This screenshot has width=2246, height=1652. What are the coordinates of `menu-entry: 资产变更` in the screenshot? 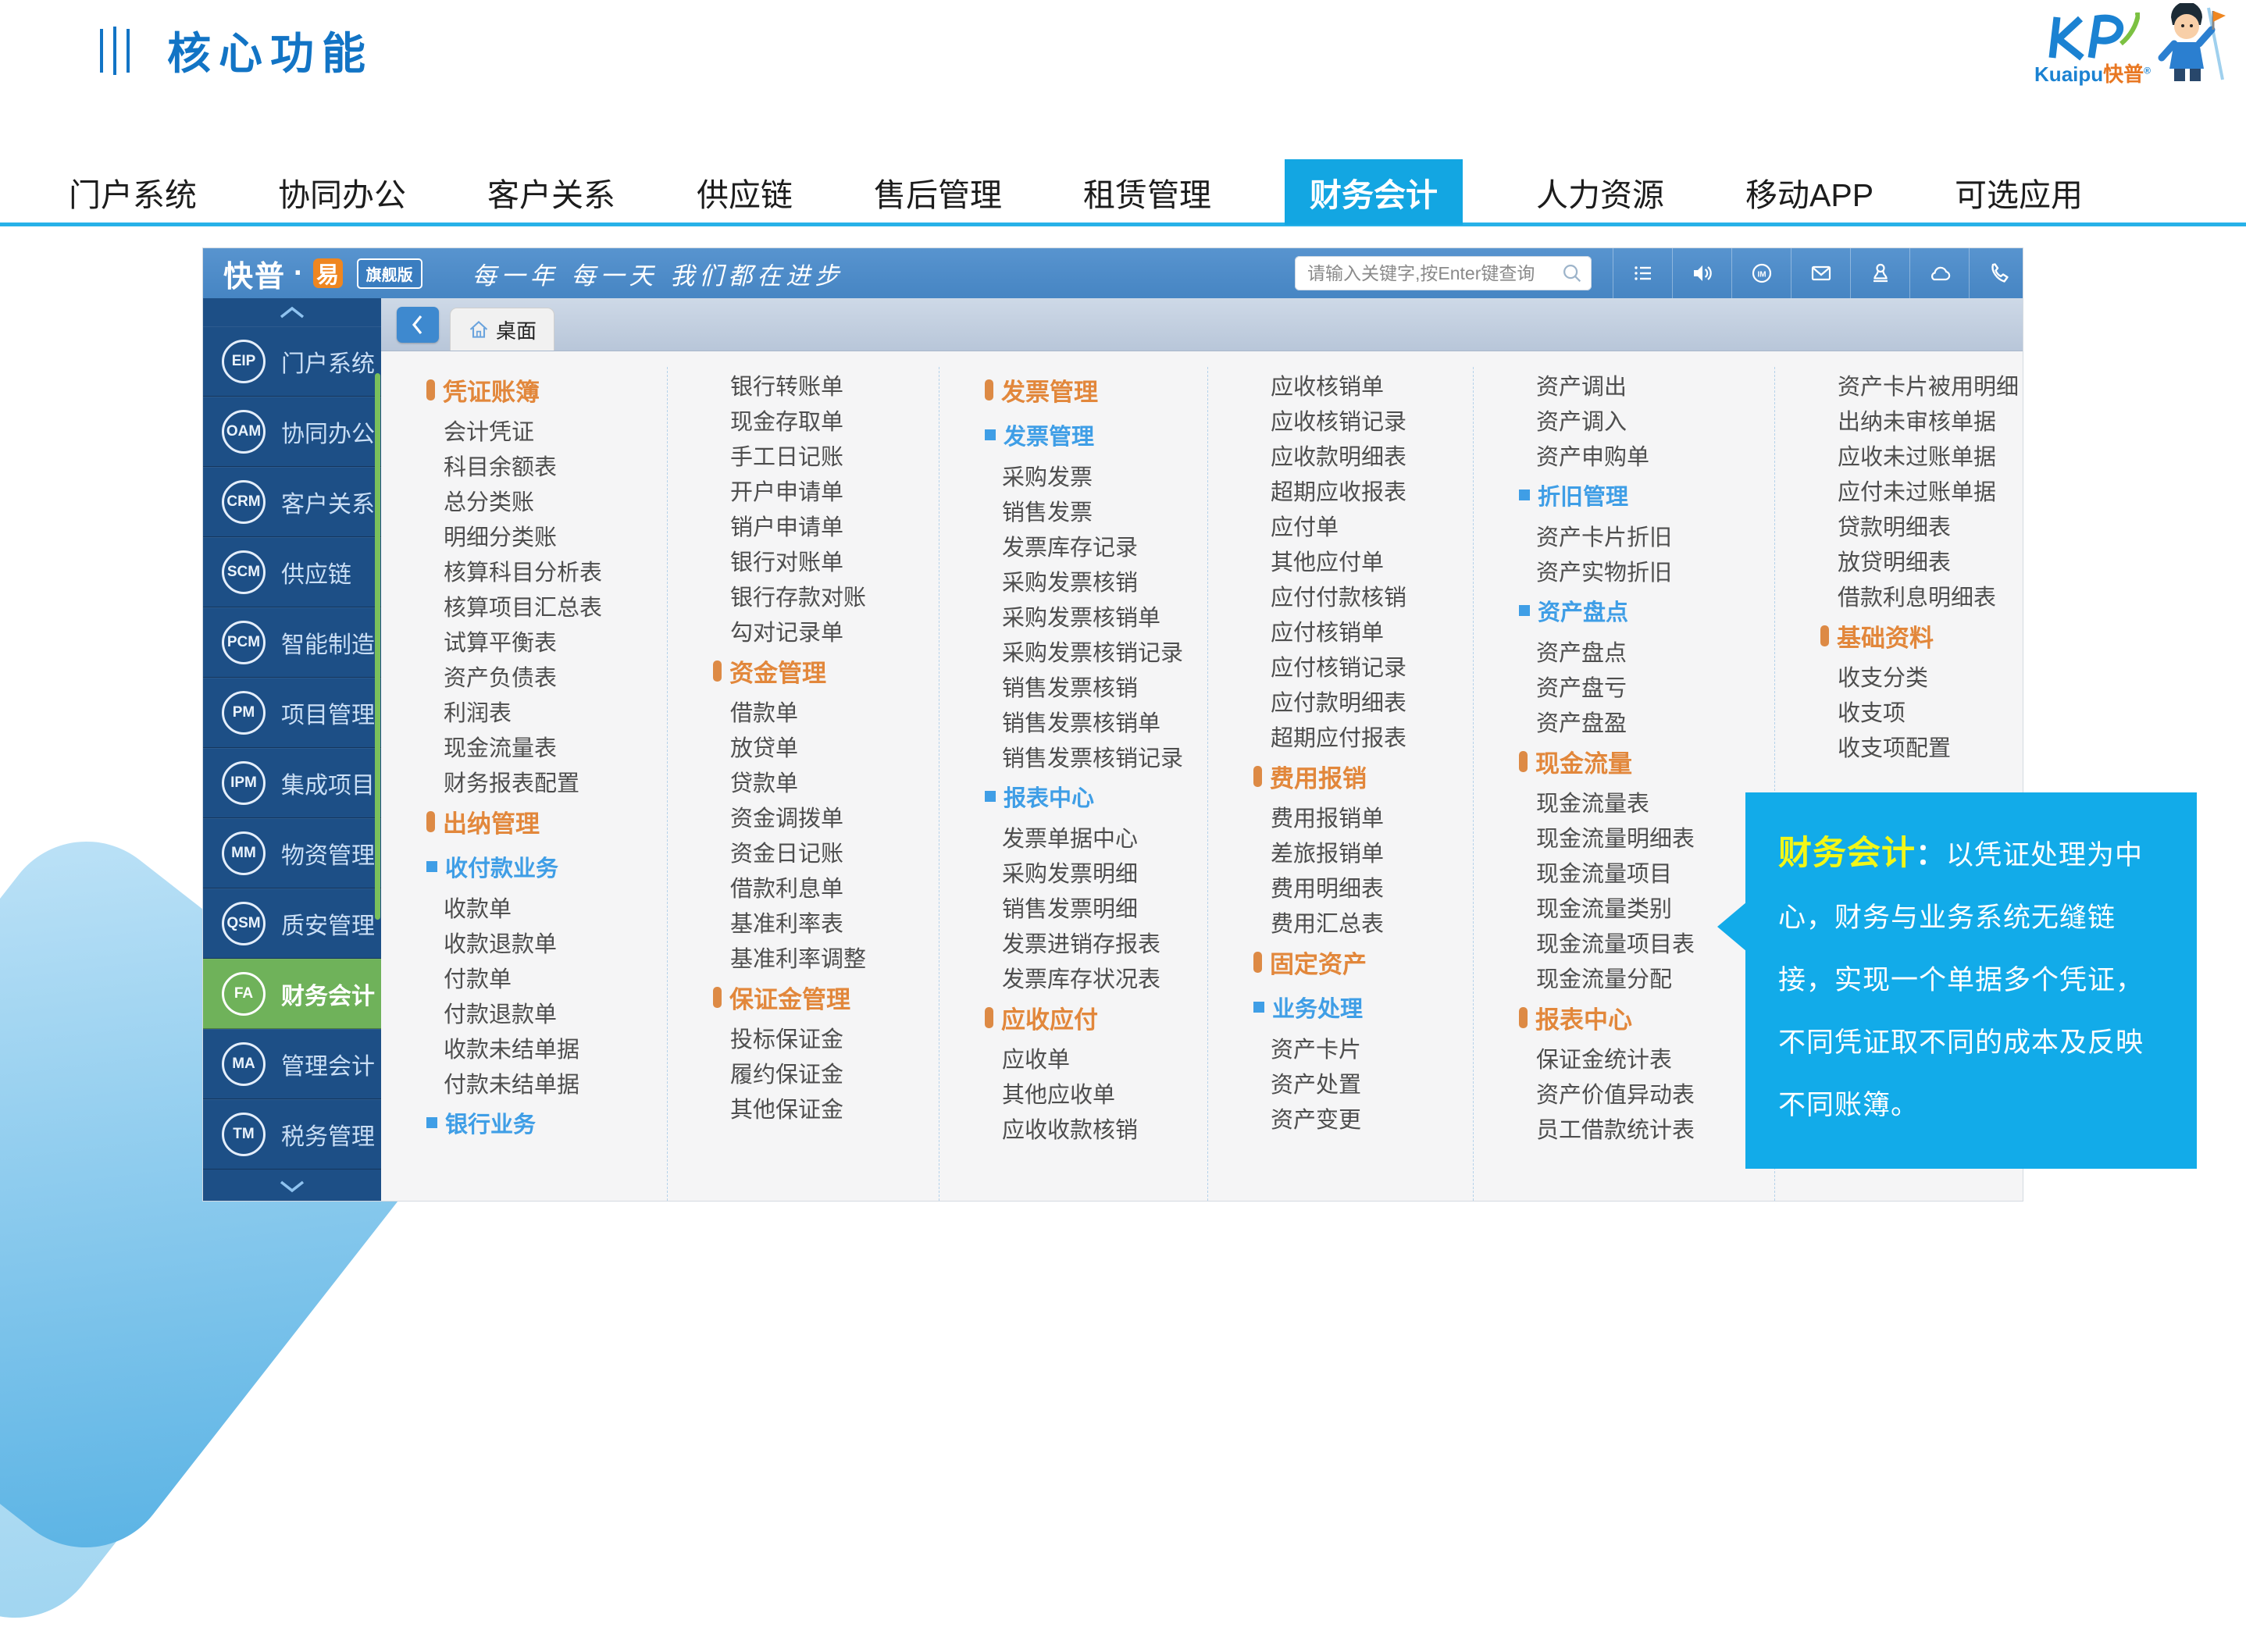 It's located at (1363, 1117).